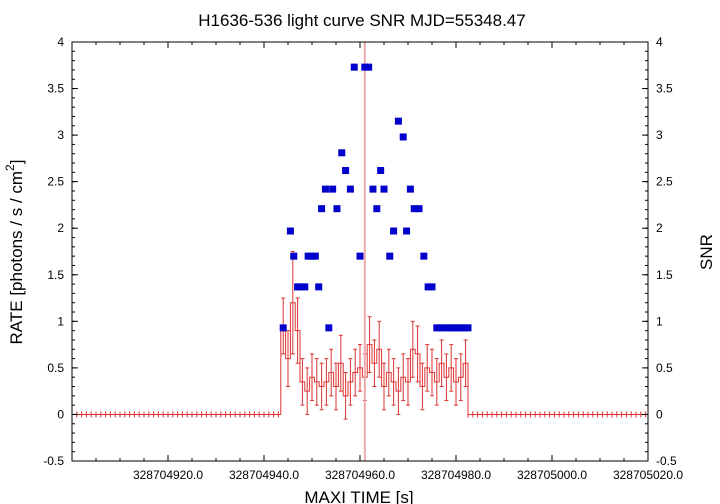 This screenshot has height=504, width=720. I want to click on y-tick-label-right: 3, so click(659, 135).